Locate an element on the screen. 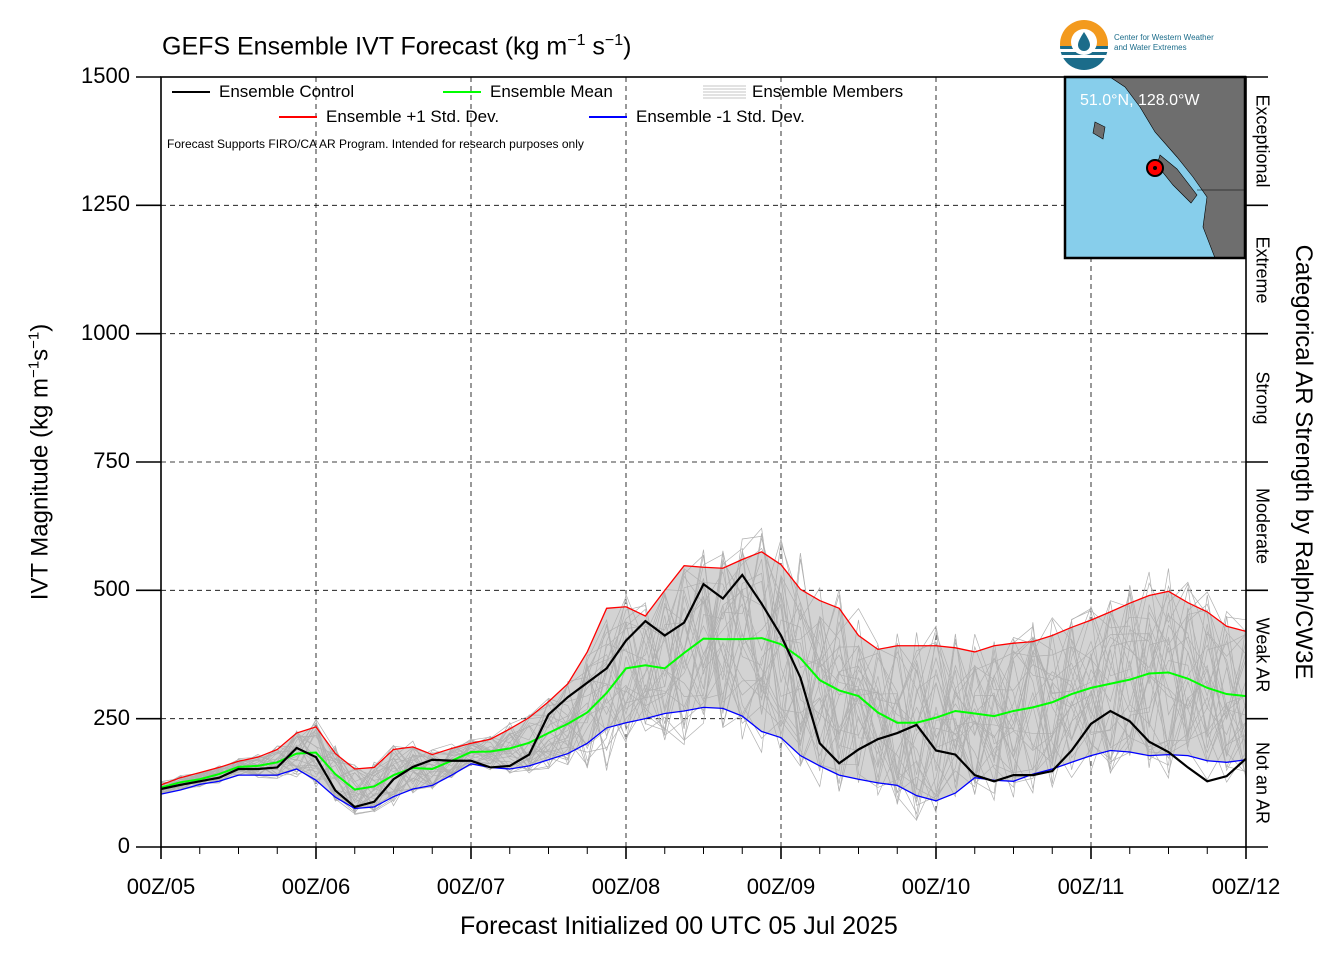 The image size is (1336, 962). category-label: Exceptional is located at coordinates (1262, 141).